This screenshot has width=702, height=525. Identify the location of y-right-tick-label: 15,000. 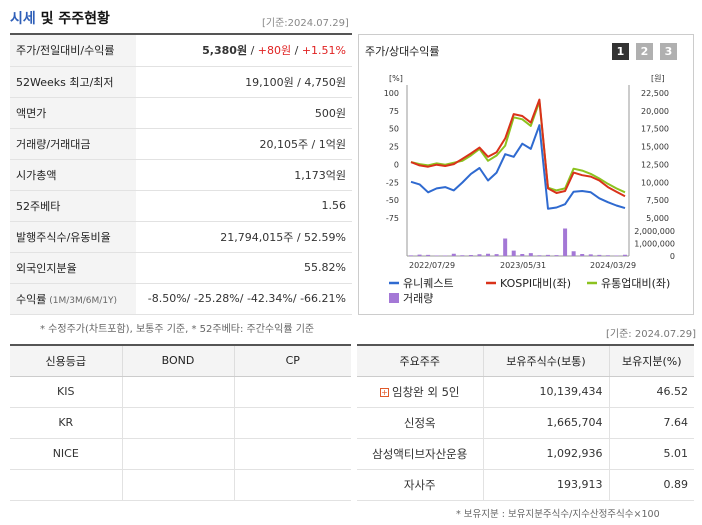
(655, 147).